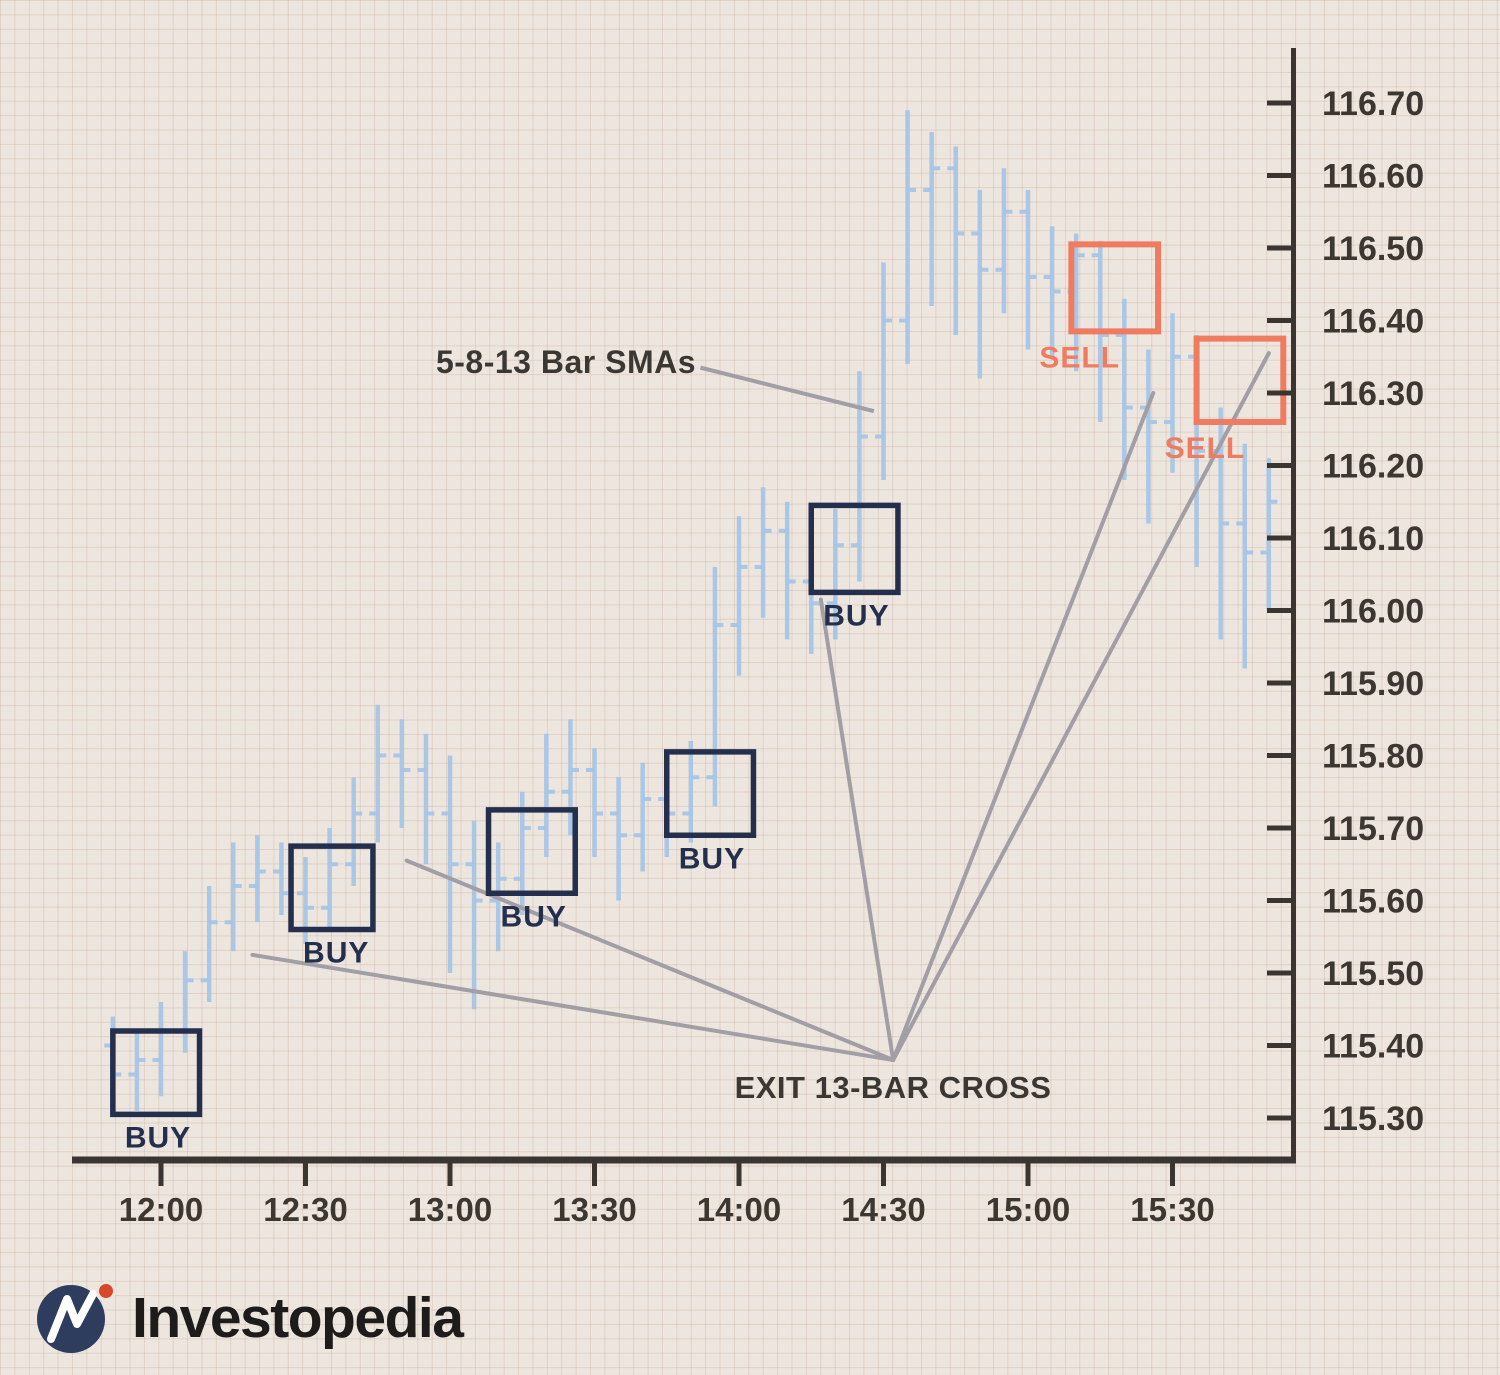 Image resolution: width=1500 pixels, height=1375 pixels. What do you see at coordinates (565, 362) in the screenshot?
I see `sma-annotation-label: 5-8-13 Bar SMAs` at bounding box center [565, 362].